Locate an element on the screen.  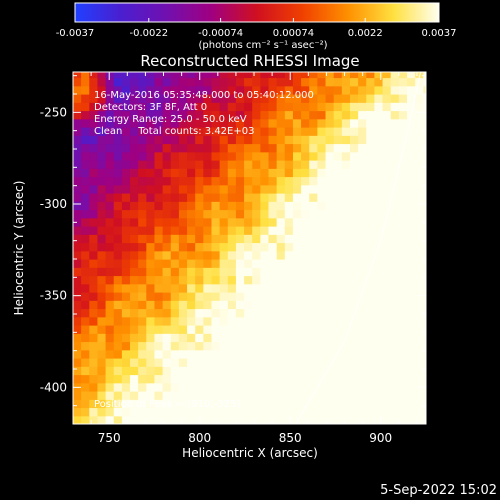
x-tick-label: 900 is located at coordinates (380, 438).